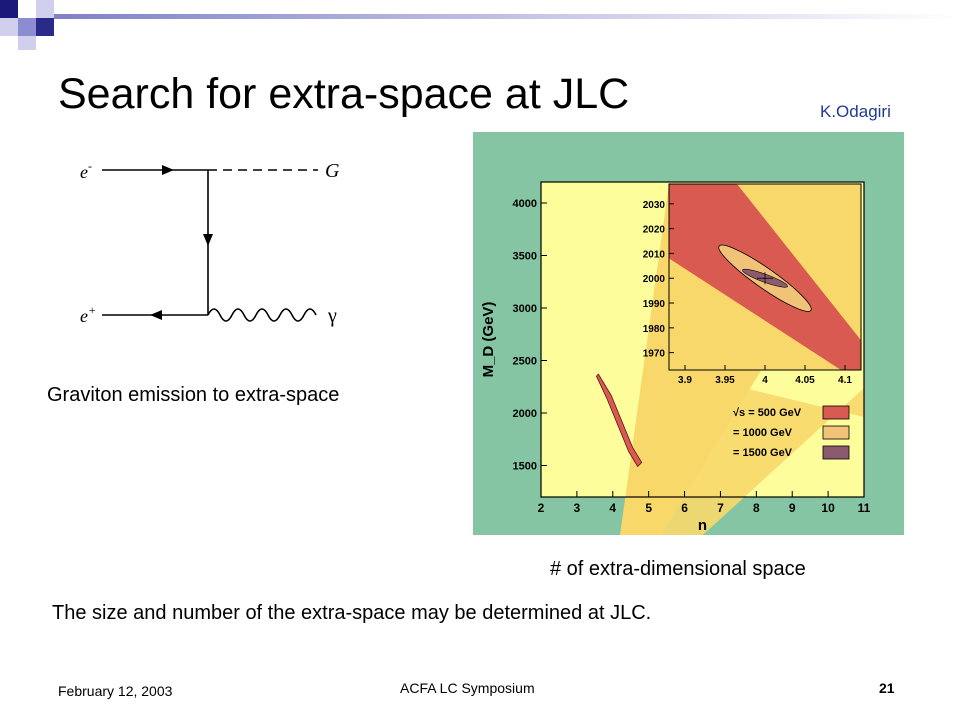 This screenshot has height=720, width=960. I want to click on diagram-caption: Graviton emission to extra-space, so click(193, 395).